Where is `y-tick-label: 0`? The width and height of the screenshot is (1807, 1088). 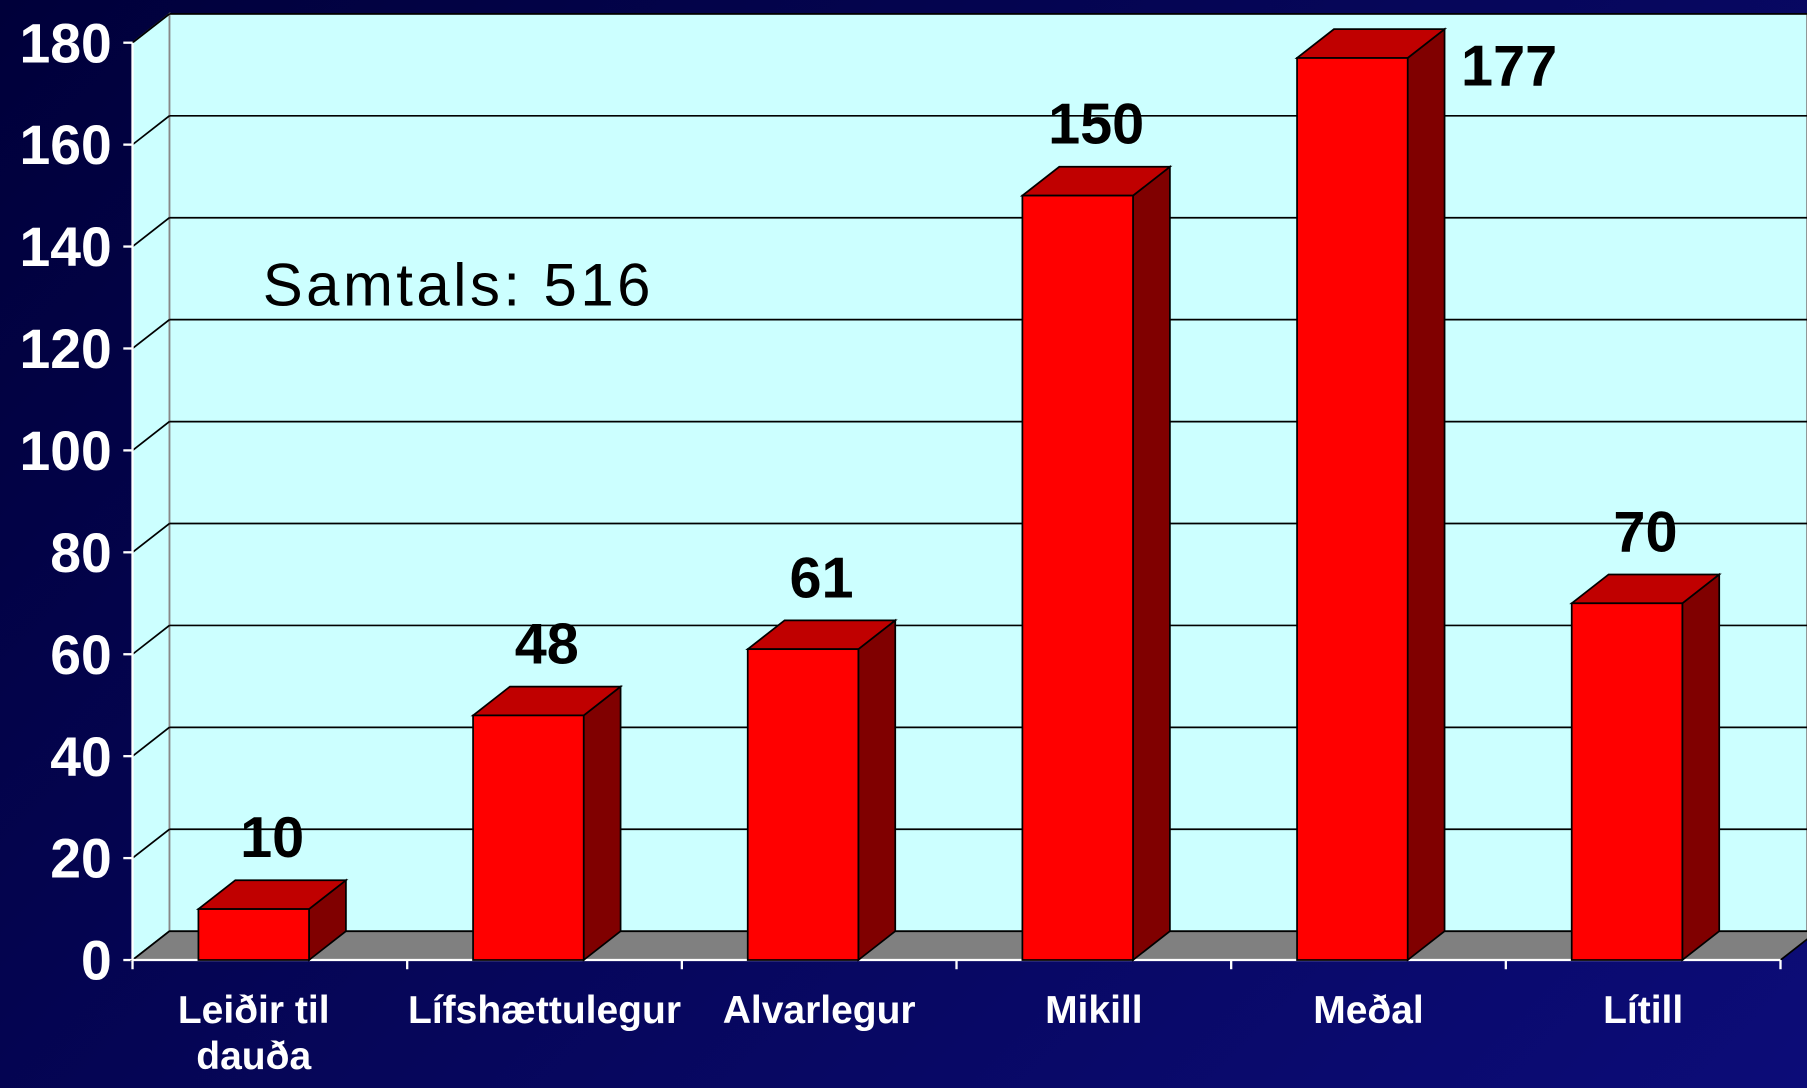 y-tick-label: 0 is located at coordinates (96, 961).